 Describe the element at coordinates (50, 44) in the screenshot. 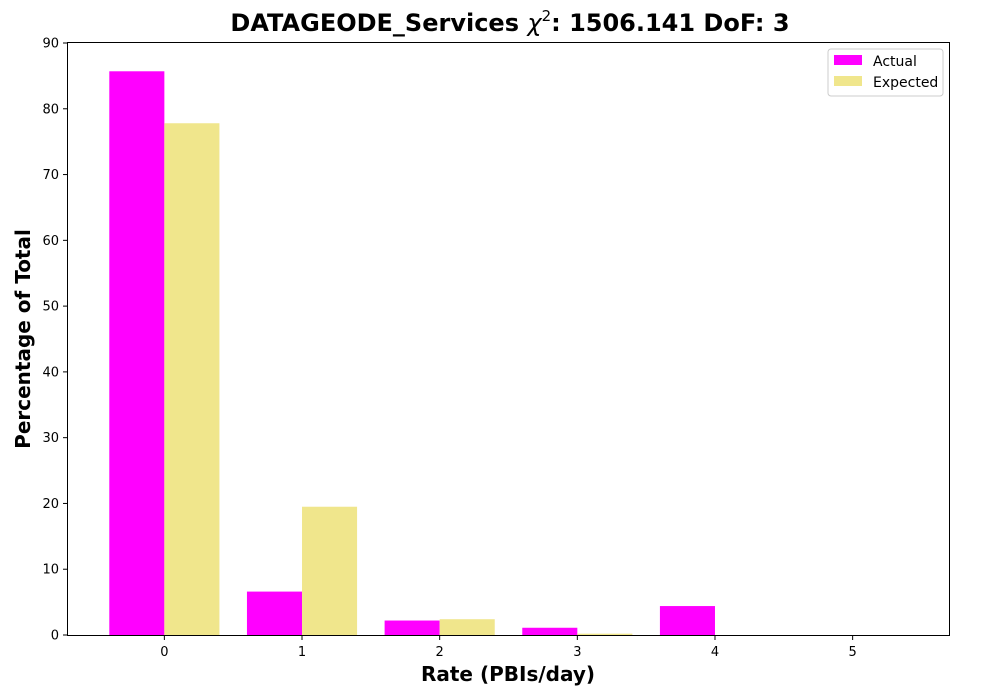

I see `y-tick-label-90: 90` at that location.